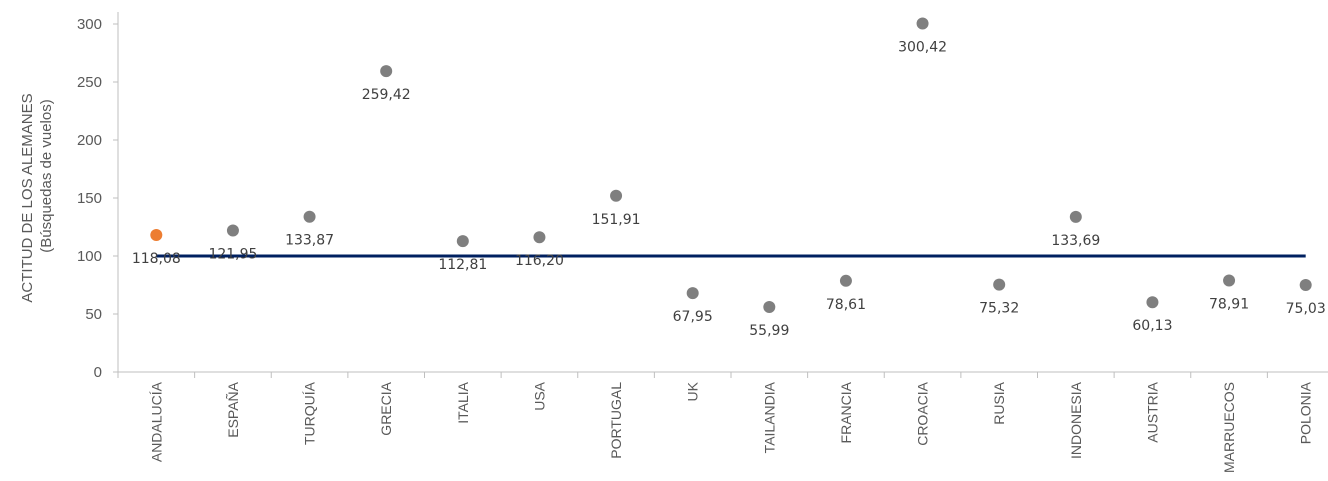  I want to click on data-label: 116,20, so click(539, 261).